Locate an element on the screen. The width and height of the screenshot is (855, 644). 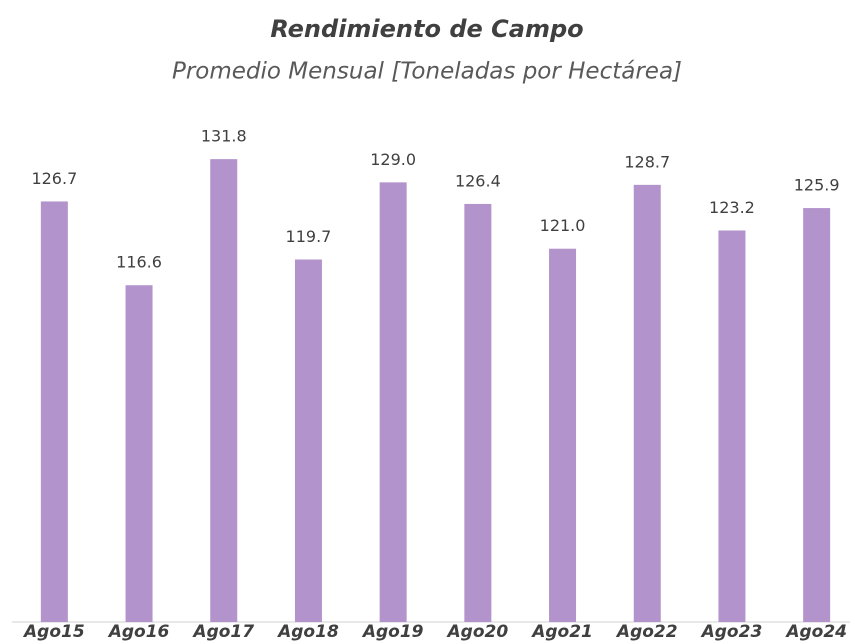
data-label: 123.2 is located at coordinates (732, 207).